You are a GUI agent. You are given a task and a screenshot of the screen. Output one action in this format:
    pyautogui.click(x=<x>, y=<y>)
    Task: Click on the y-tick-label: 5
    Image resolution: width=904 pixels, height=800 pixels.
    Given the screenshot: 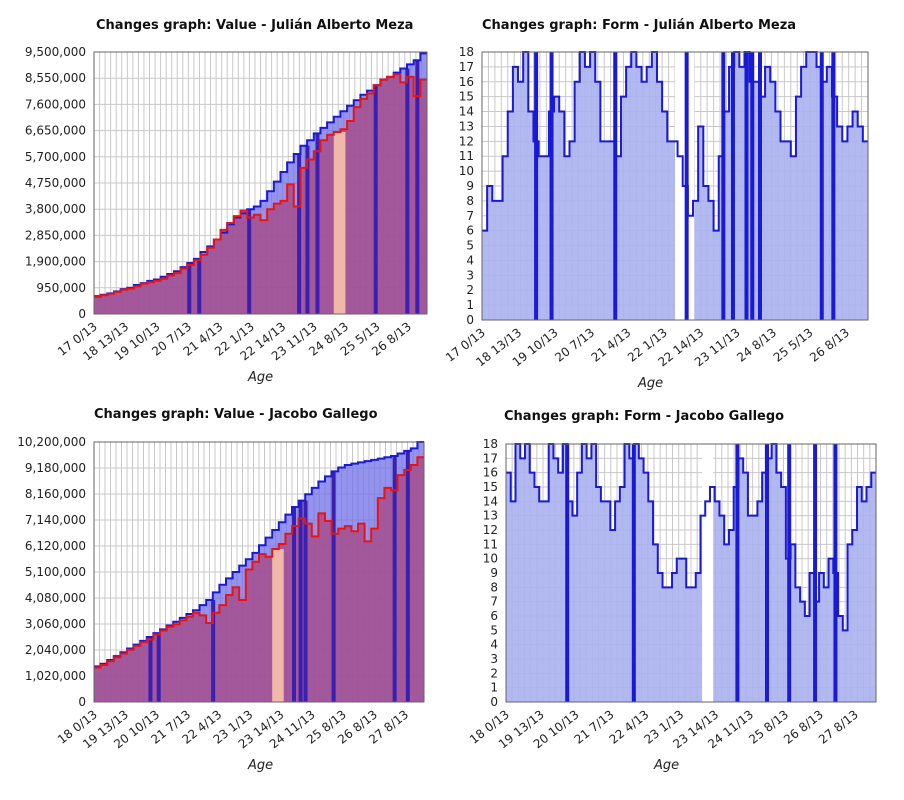 What is the action you would take?
    pyautogui.click(x=470, y=246)
    